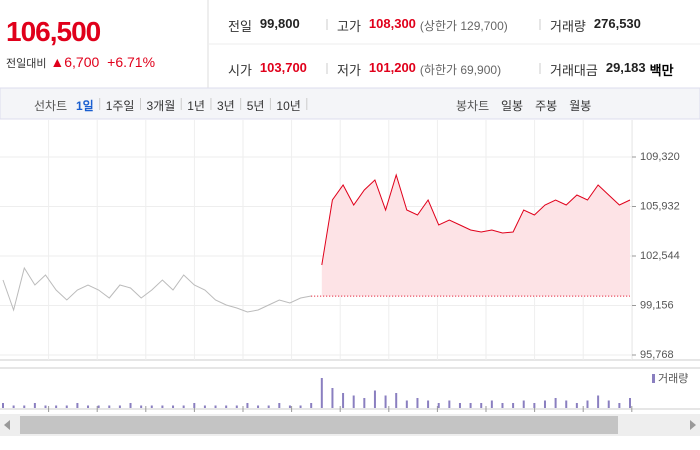 This screenshot has height=450, width=700. I want to click on stat-label: 시가, so click(240, 70).